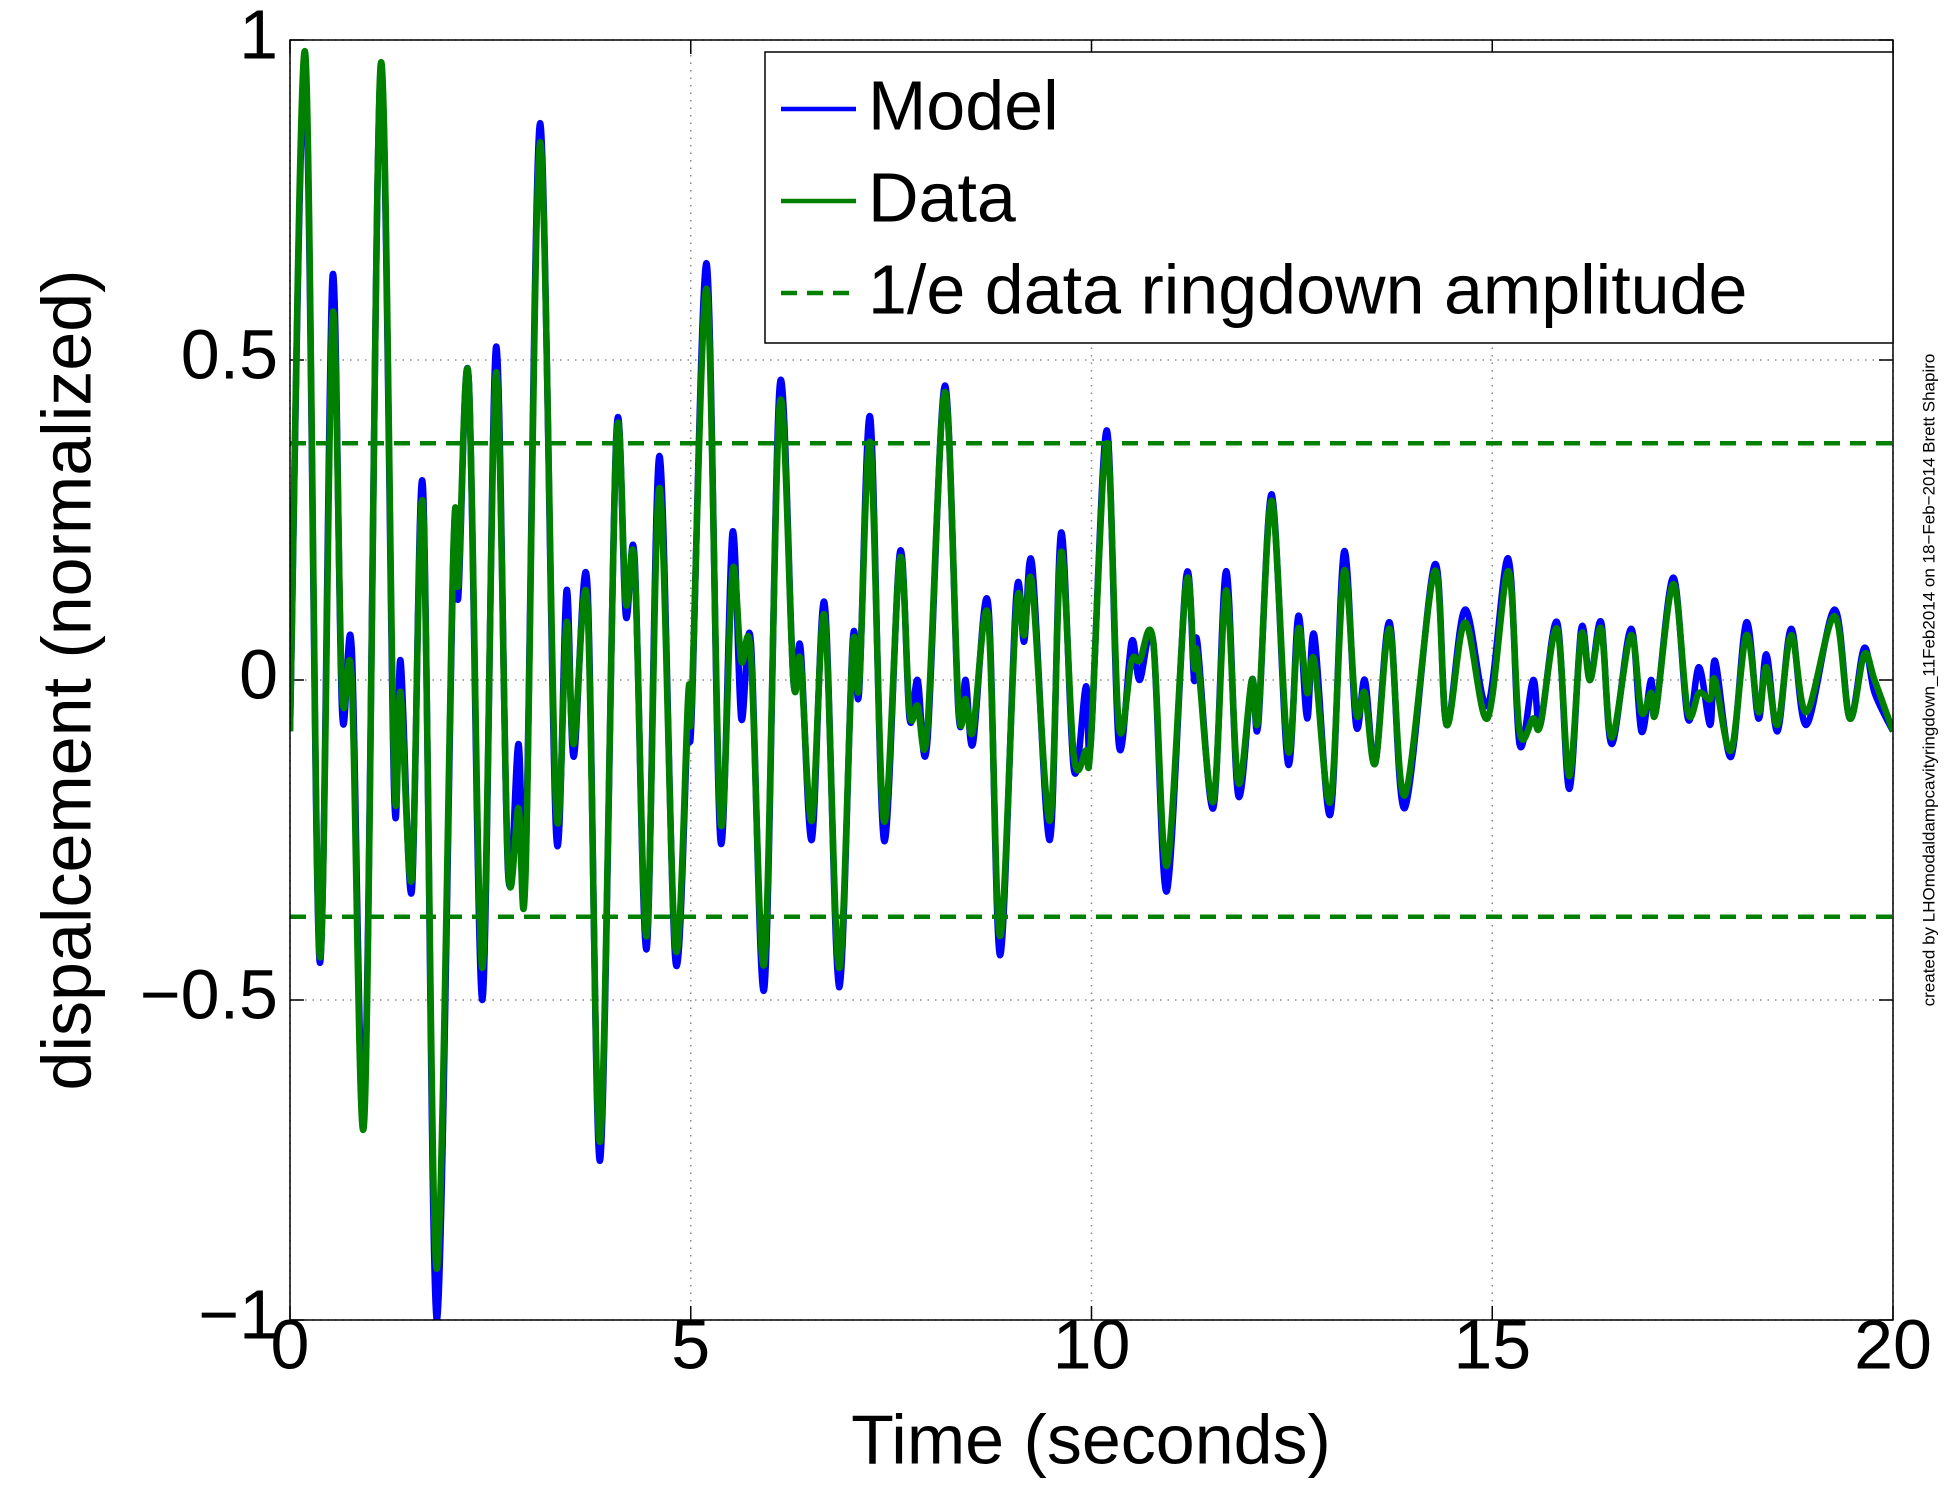  Describe the element at coordinates (963, 105) in the screenshot. I see `legend-label: Model` at that location.